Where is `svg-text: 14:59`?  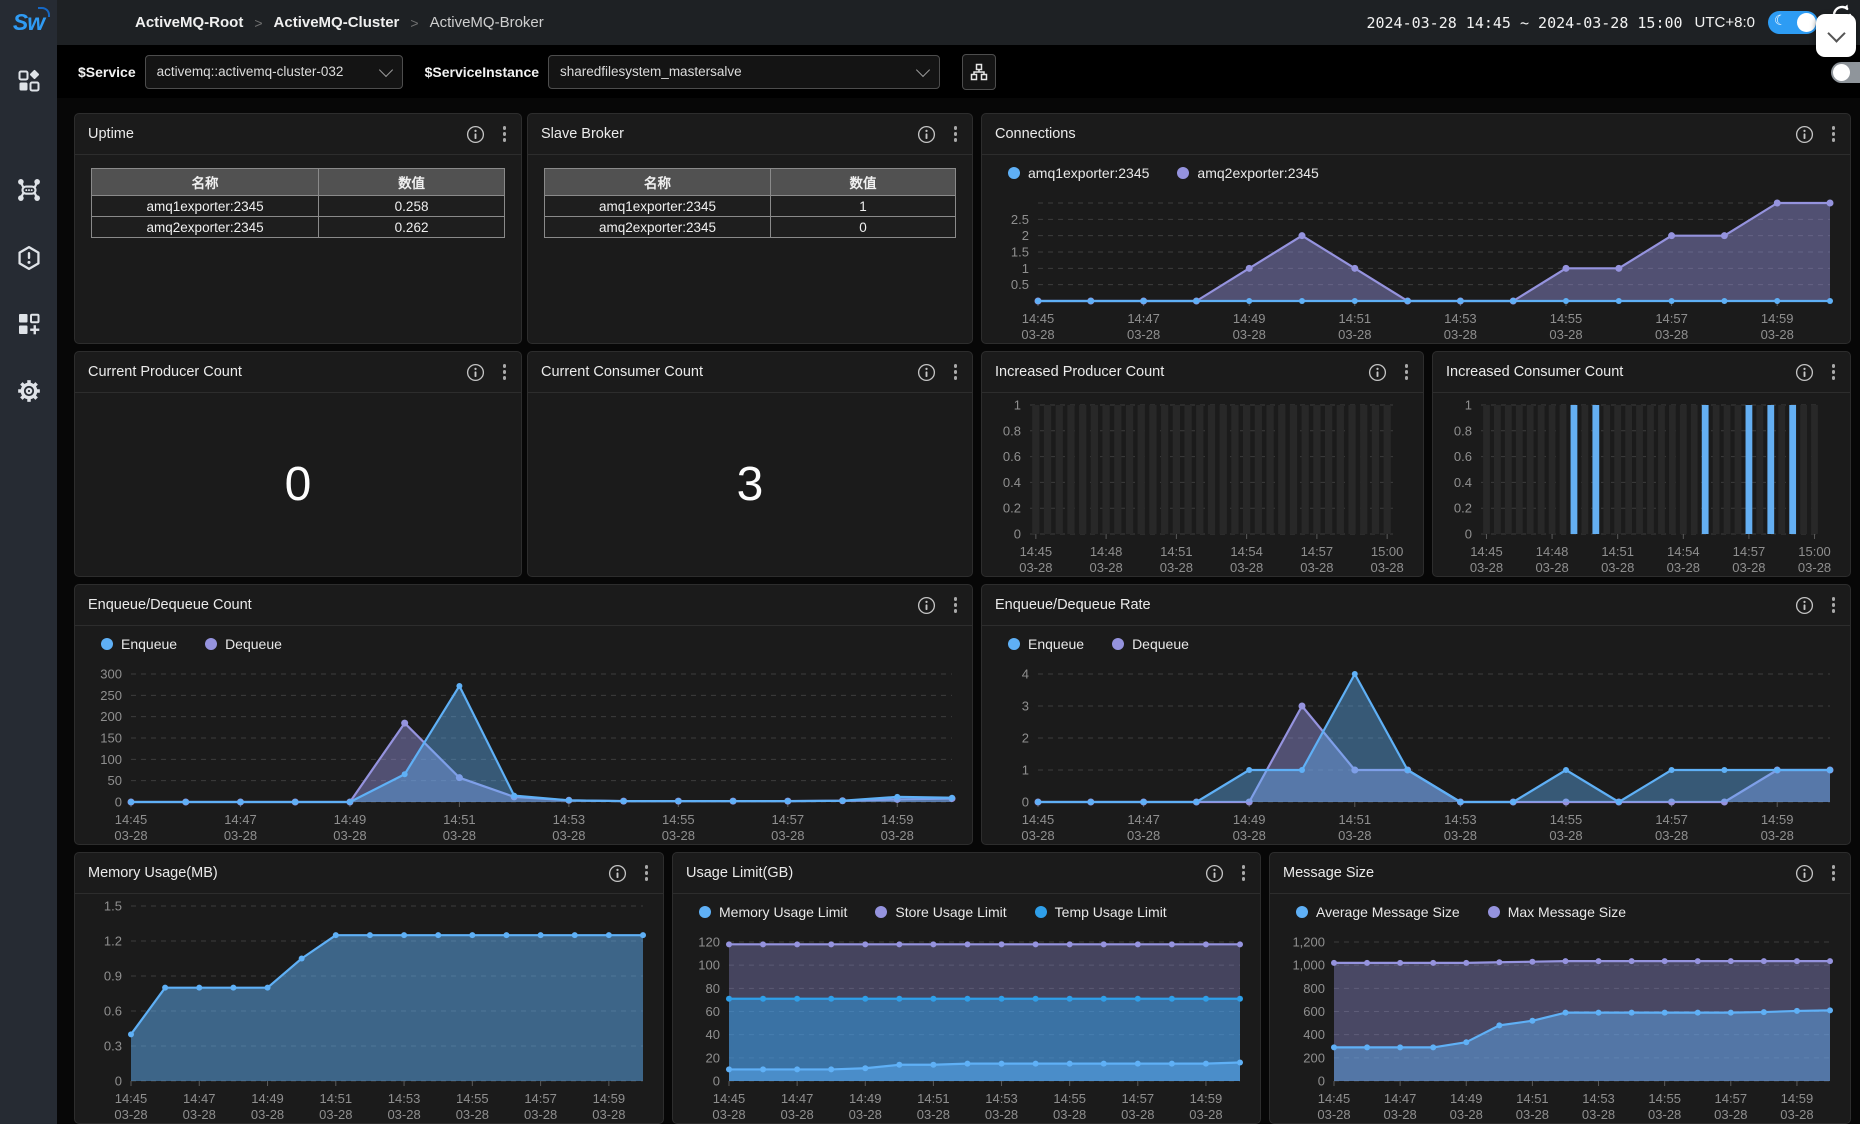
svg-text: 14:59 is located at coordinates (1777, 819).